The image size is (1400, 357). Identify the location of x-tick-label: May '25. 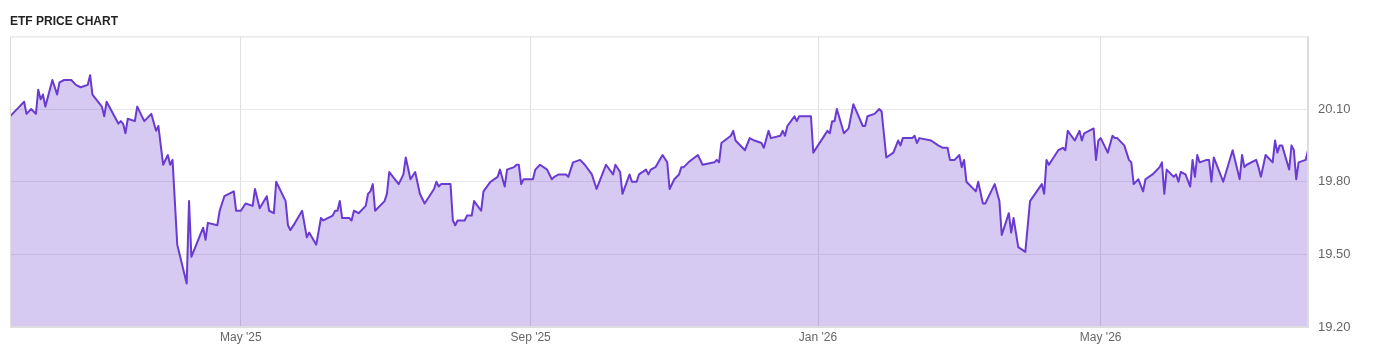
(241, 336).